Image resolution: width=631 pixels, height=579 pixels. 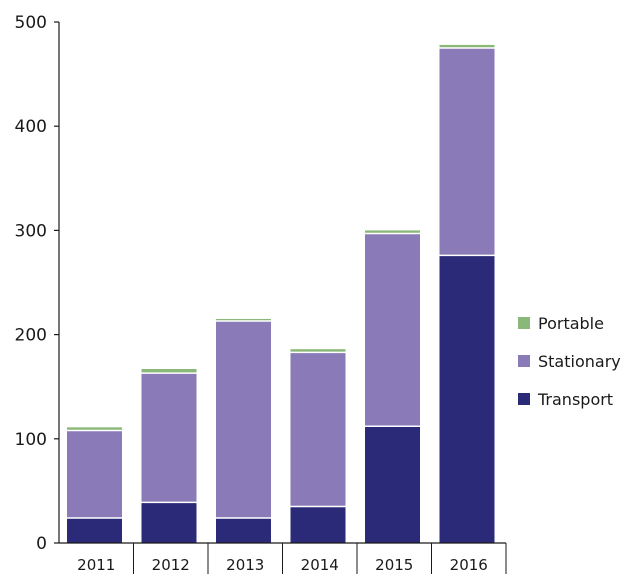 I want to click on bar-portable-2015, so click(x=392, y=232).